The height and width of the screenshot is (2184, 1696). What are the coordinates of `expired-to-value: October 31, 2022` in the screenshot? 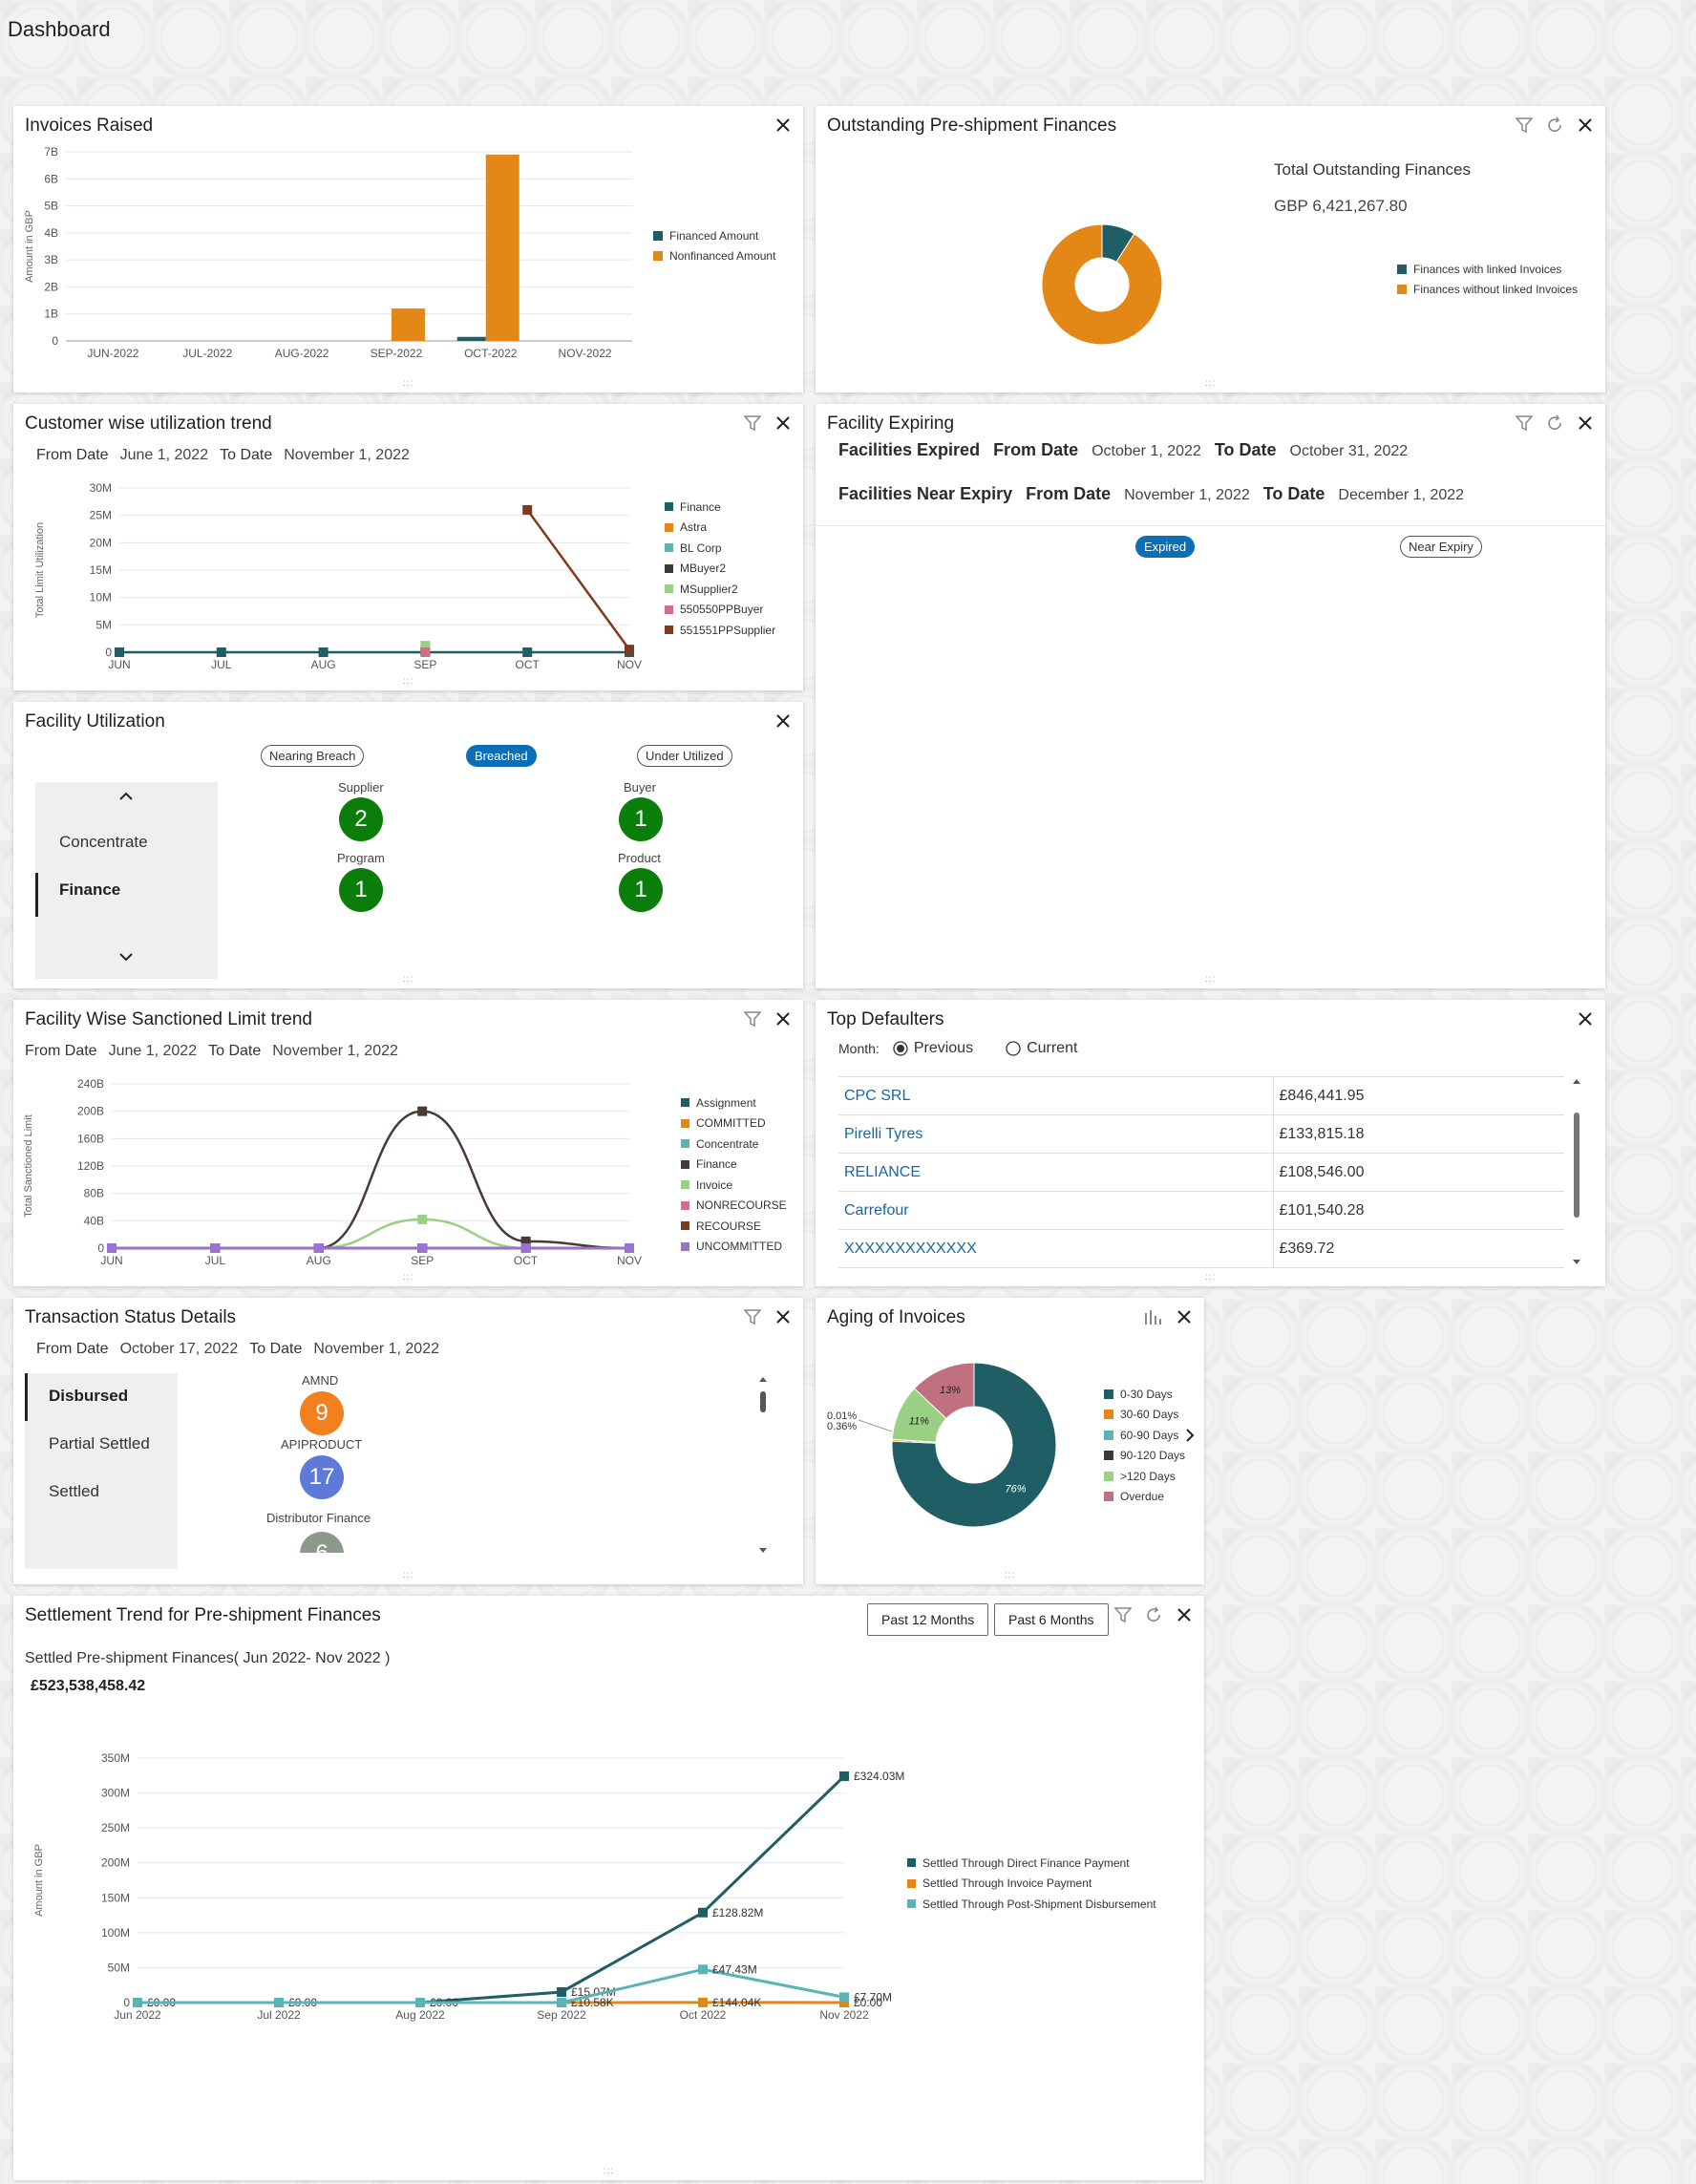 It's located at (1349, 451).